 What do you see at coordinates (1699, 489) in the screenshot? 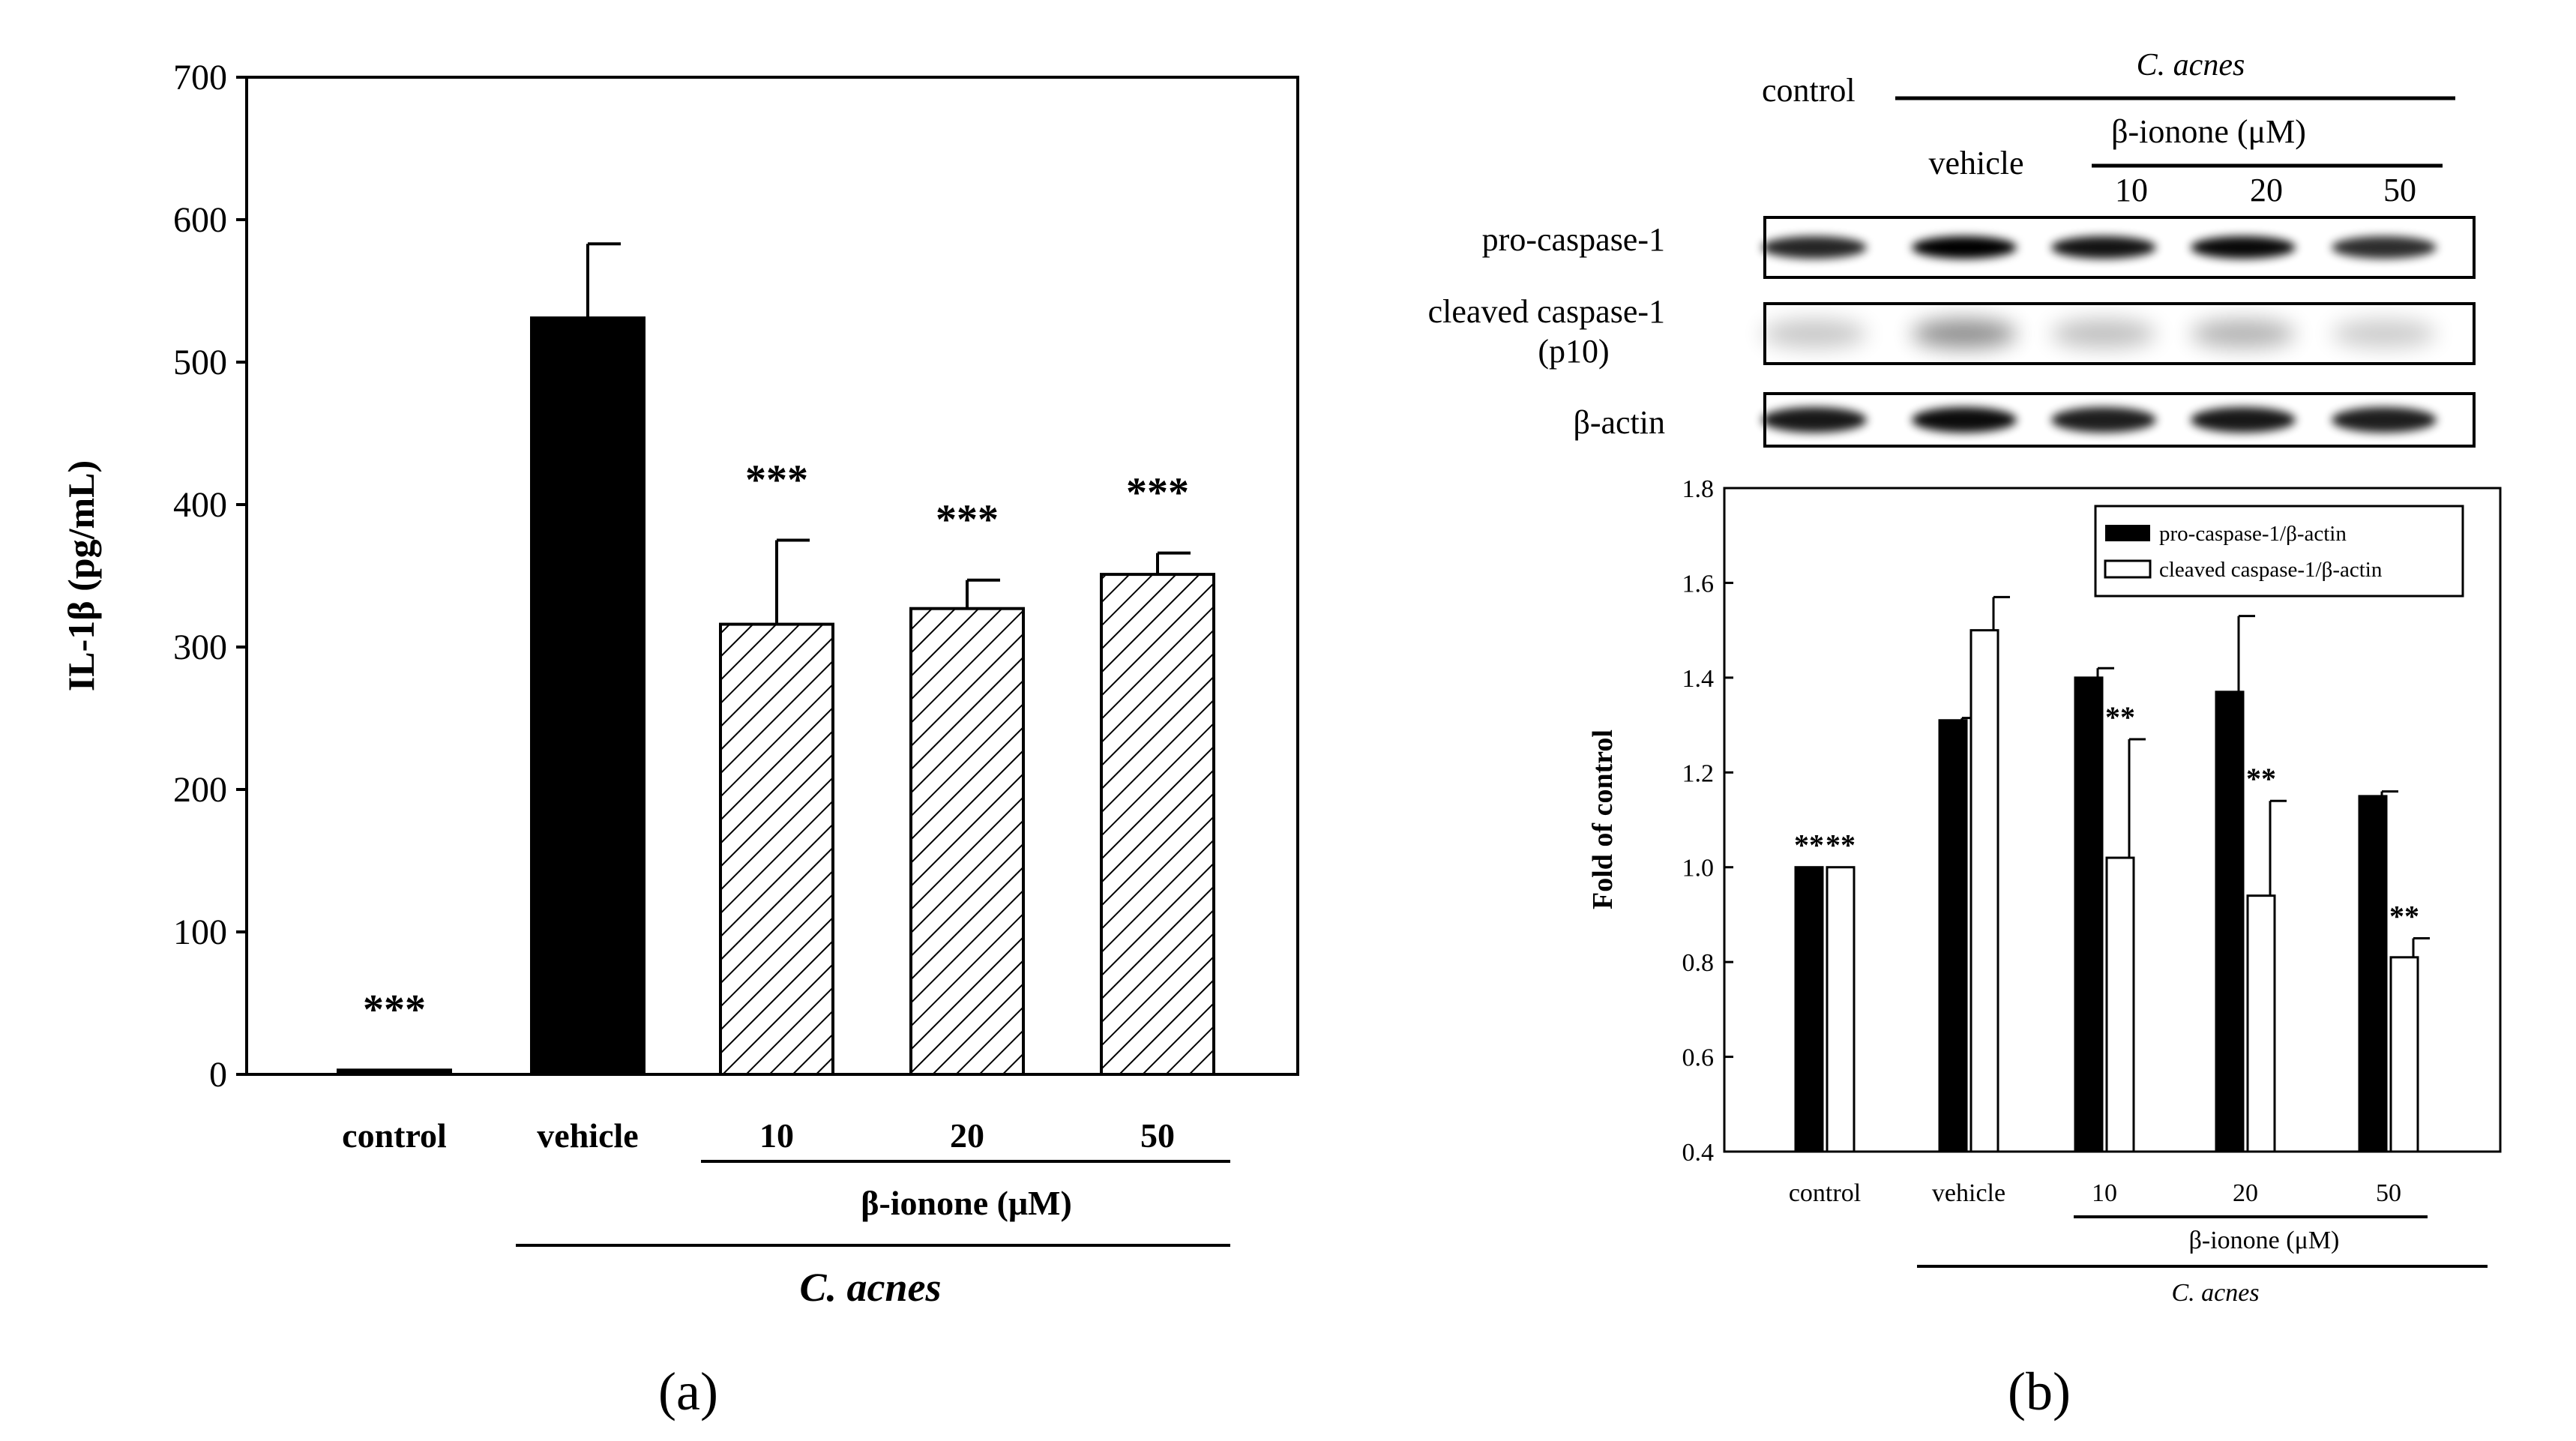
I see `y-tick-label-b: 1.8` at bounding box center [1699, 489].